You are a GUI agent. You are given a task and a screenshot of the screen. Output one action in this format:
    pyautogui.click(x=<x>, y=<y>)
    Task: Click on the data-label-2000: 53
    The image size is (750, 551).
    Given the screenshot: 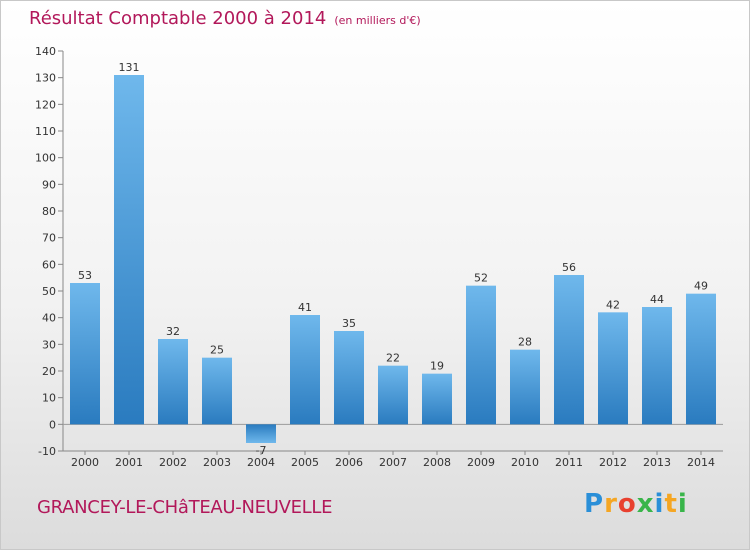 What is the action you would take?
    pyautogui.click(x=85, y=275)
    